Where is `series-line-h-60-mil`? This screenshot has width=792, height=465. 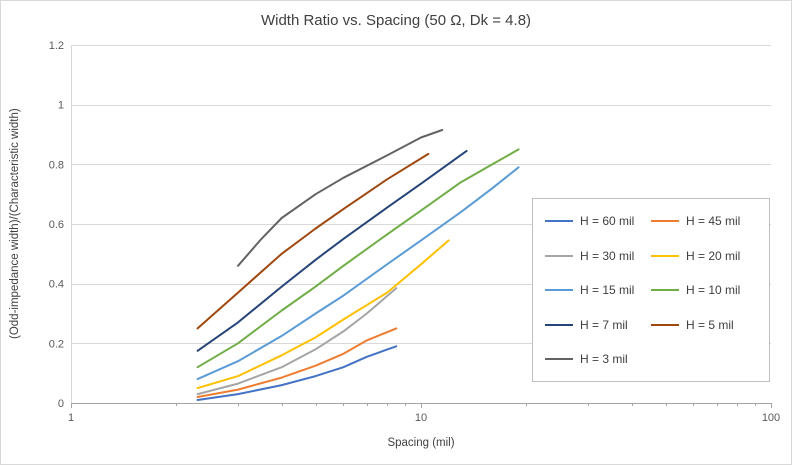
series-line-h-60-mil is located at coordinates (297, 373).